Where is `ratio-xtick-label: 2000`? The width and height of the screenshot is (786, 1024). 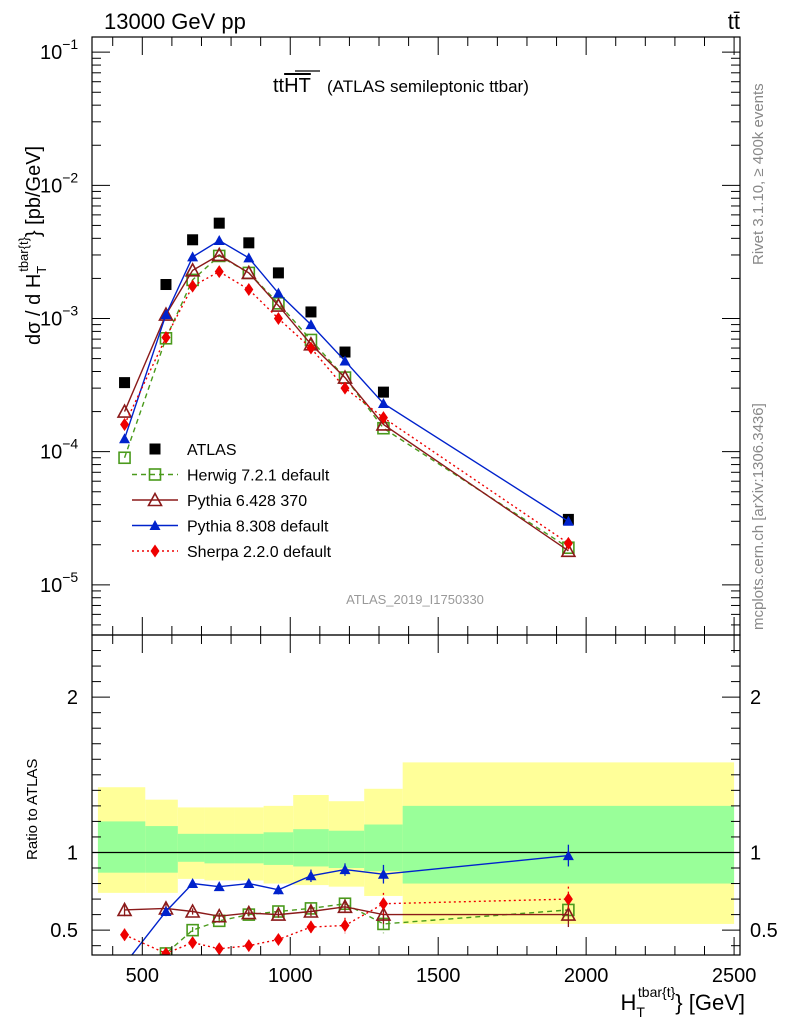 ratio-xtick-label: 2000 is located at coordinates (586, 976).